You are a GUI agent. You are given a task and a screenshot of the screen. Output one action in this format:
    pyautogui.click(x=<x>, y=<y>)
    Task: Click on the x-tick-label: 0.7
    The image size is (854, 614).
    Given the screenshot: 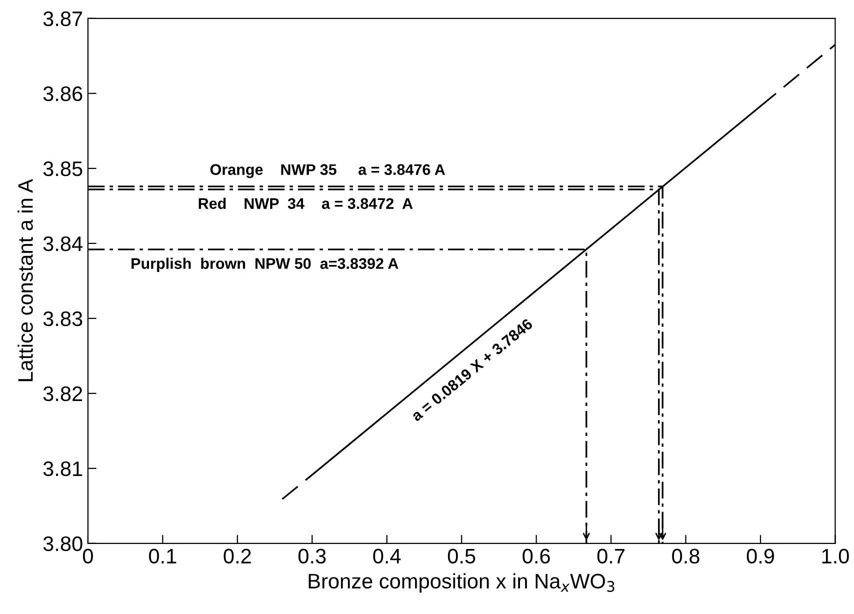 What is the action you would take?
    pyautogui.click(x=610, y=556)
    